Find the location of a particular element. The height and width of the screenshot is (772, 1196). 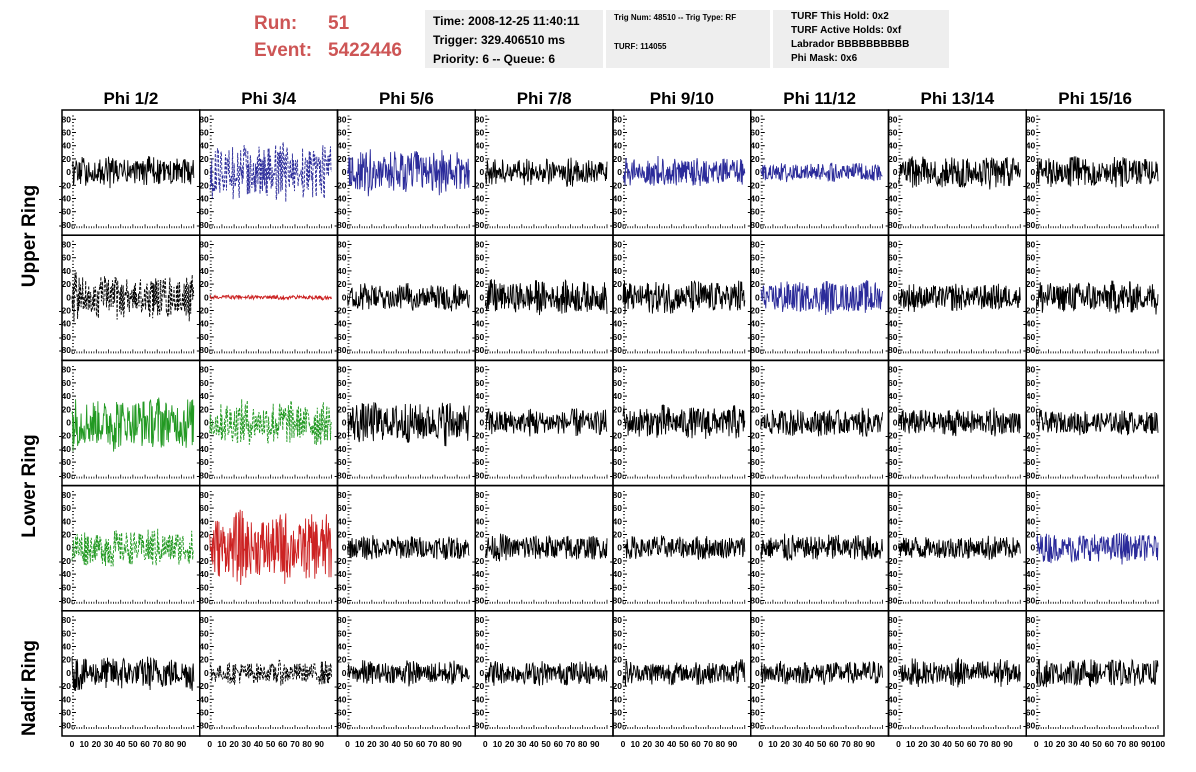

x-tick-label: 30 is located at coordinates (384, 744).